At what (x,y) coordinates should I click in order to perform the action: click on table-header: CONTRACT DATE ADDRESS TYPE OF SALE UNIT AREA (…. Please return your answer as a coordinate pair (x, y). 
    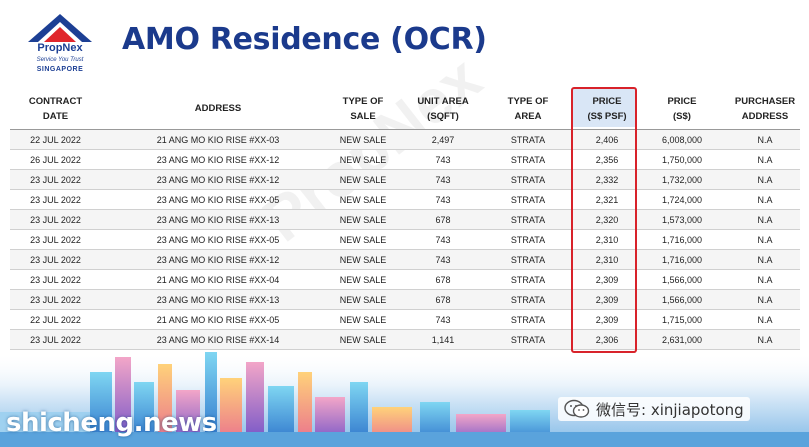
    Looking at the image, I should click on (405, 109).